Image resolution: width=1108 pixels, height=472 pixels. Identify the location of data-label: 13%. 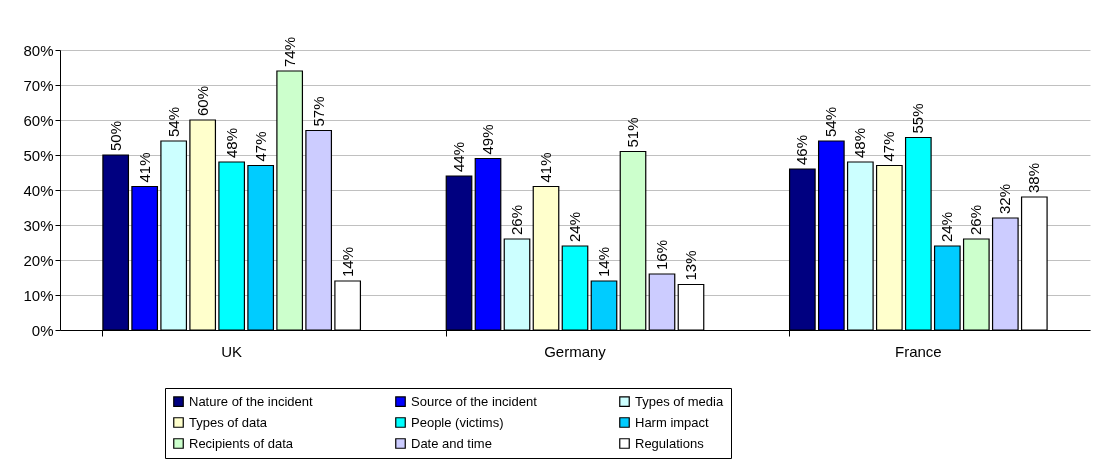
(690, 265).